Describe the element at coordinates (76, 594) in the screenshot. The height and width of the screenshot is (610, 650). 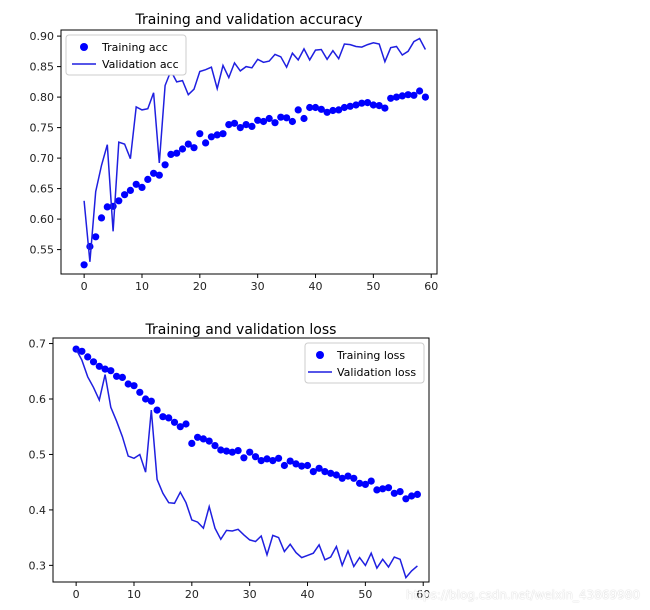
I see `loss-xtick-label: 0` at that location.